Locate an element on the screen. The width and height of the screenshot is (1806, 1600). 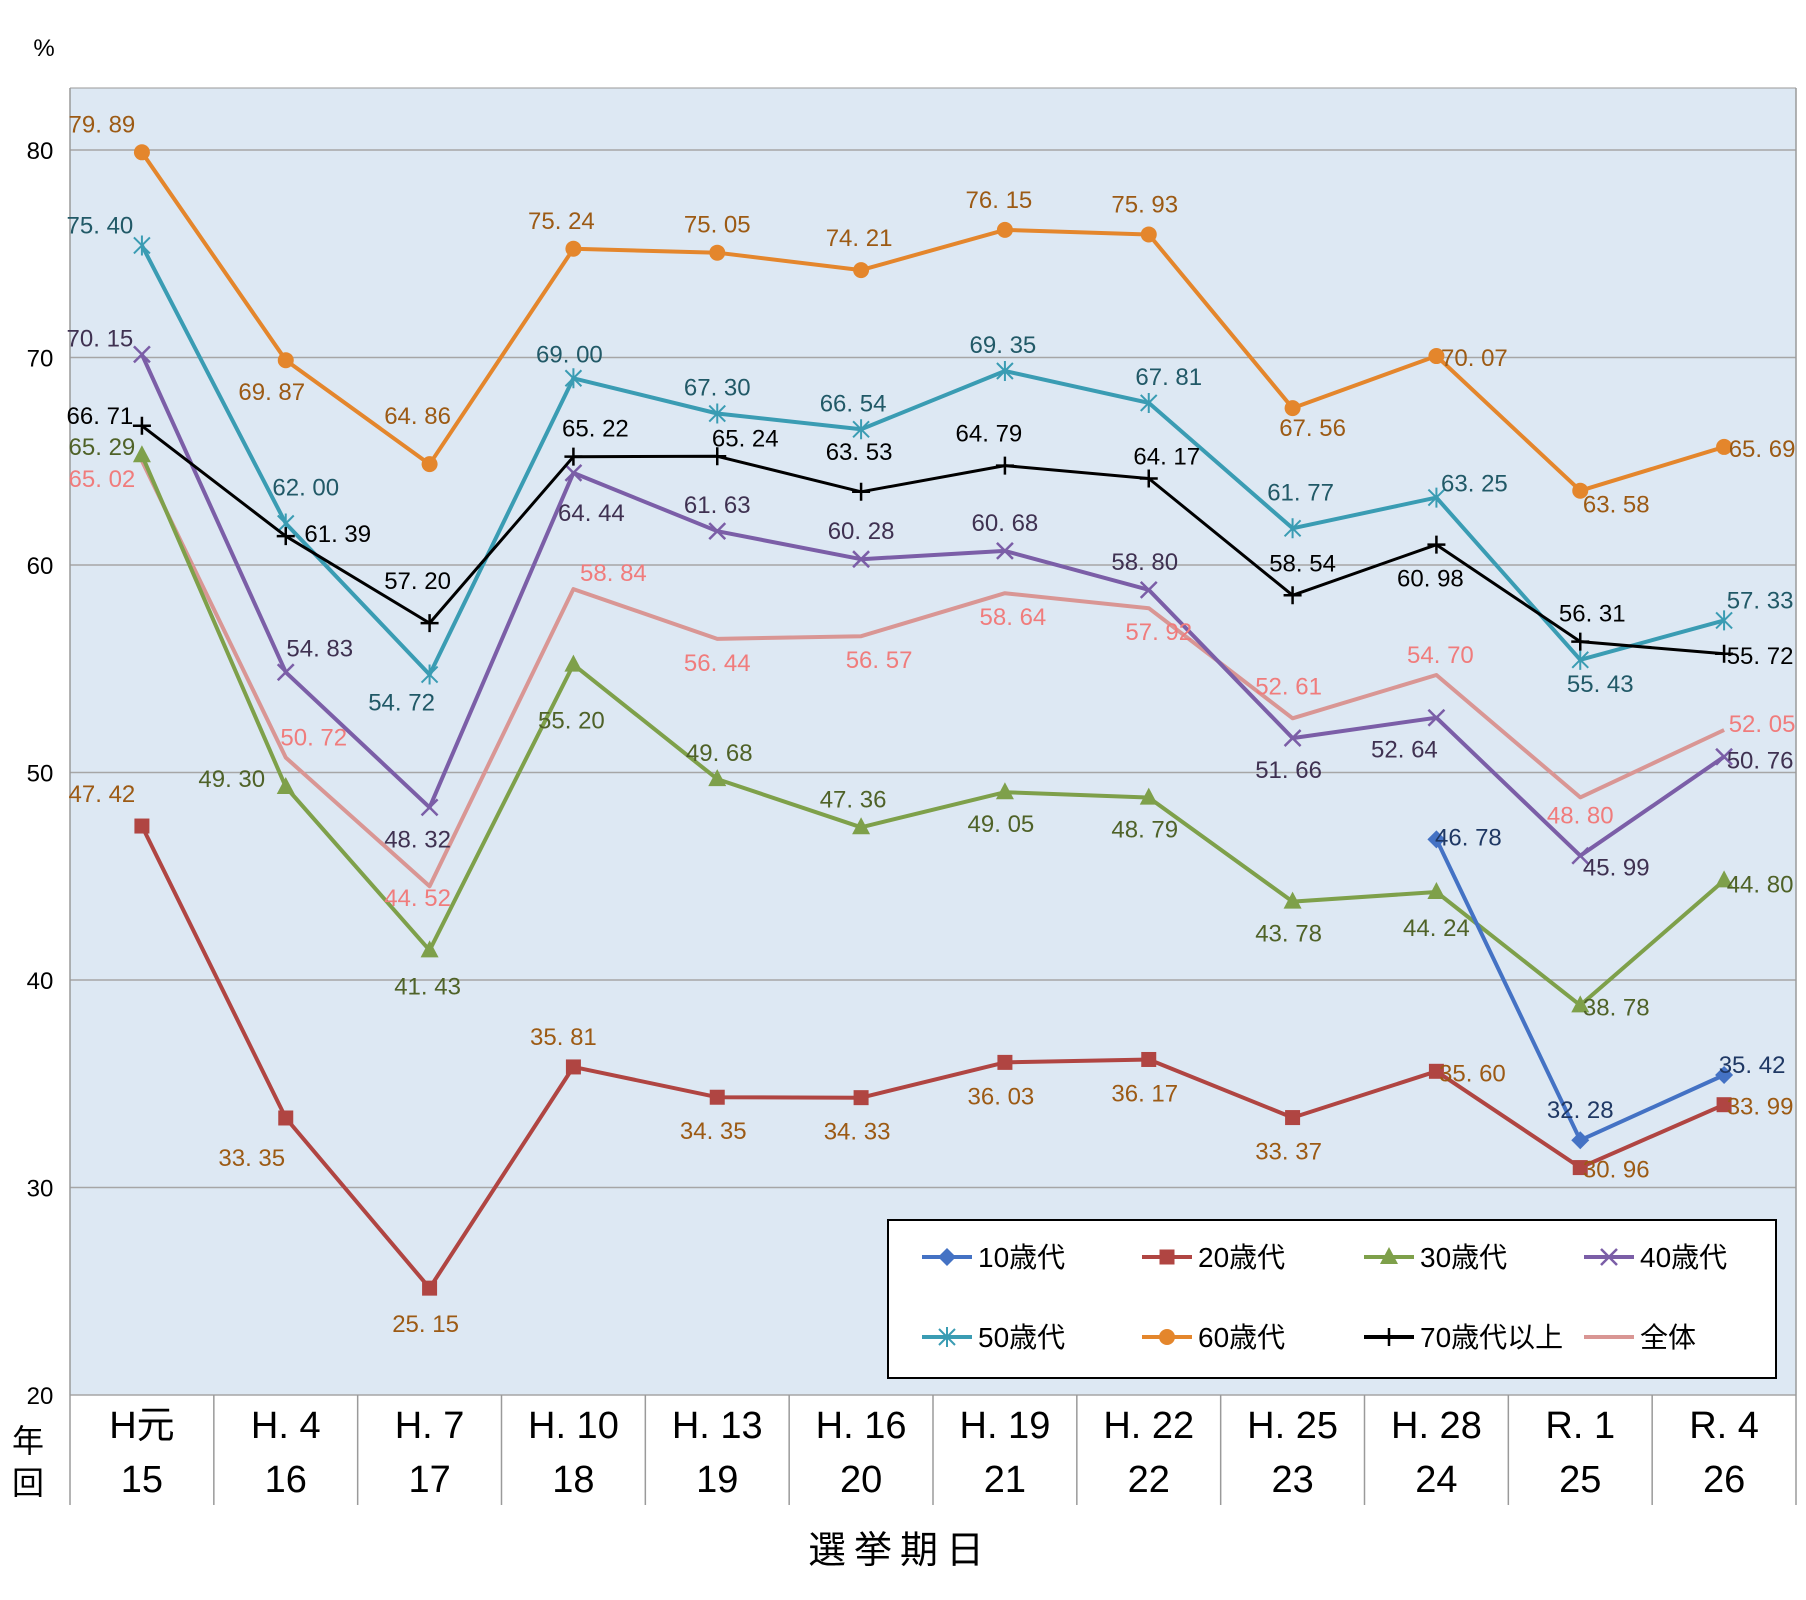
data-label: 25. 15 is located at coordinates (425, 1324).